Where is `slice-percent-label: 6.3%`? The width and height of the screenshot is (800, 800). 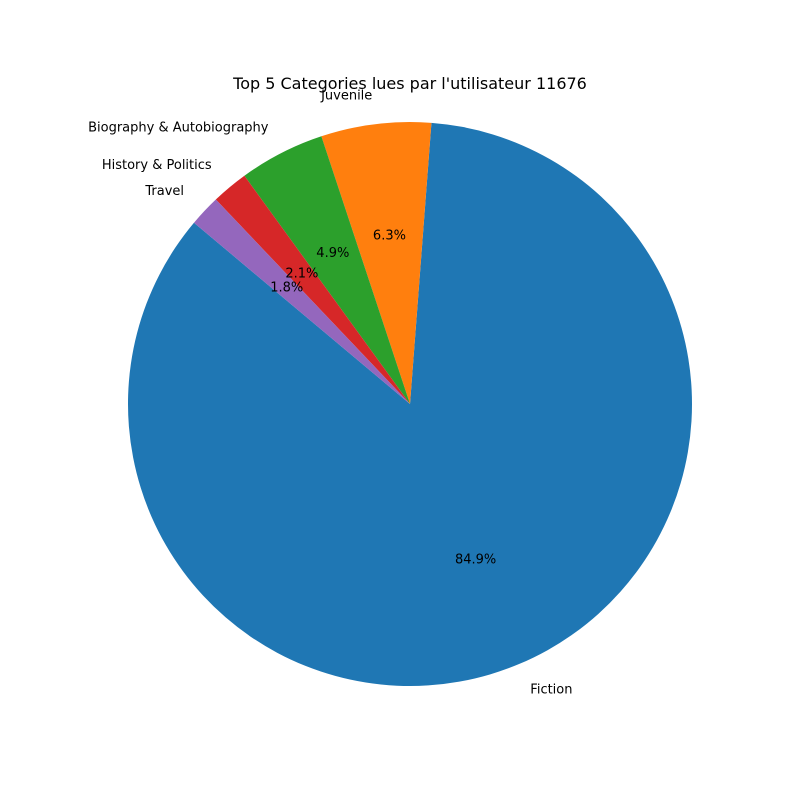 slice-percent-label: 6.3% is located at coordinates (389, 236).